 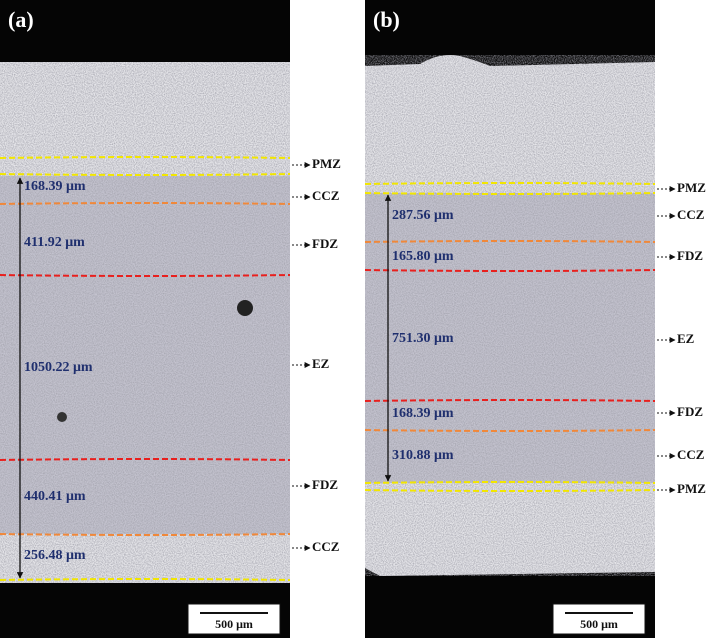 What do you see at coordinates (58, 367) in the screenshot?
I see `measurement: 1050.22 μm` at bounding box center [58, 367].